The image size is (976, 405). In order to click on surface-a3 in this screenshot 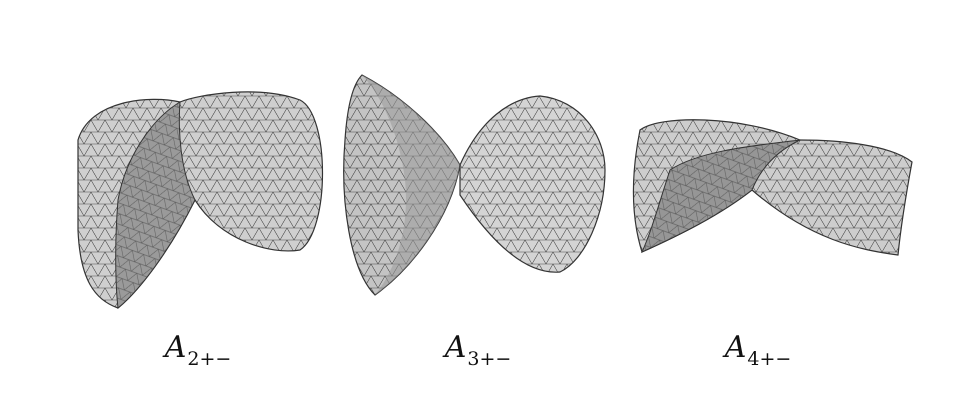, I will do `click(474, 185)`.